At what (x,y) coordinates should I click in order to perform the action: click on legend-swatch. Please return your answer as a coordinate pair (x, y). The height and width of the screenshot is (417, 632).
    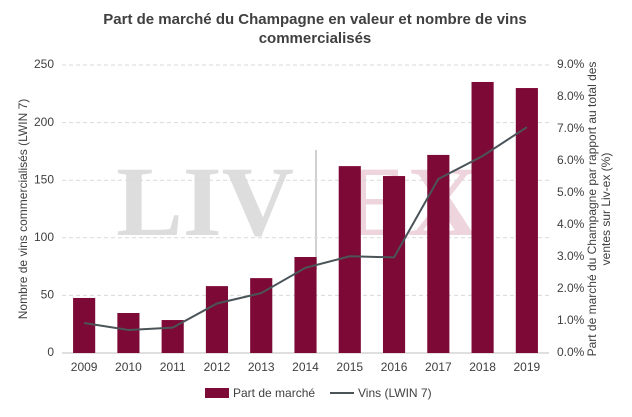
    Looking at the image, I should click on (217, 393).